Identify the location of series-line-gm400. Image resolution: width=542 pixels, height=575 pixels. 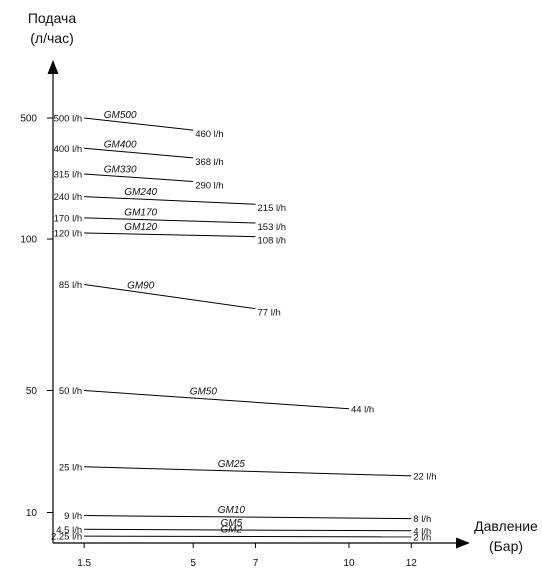
(139, 153).